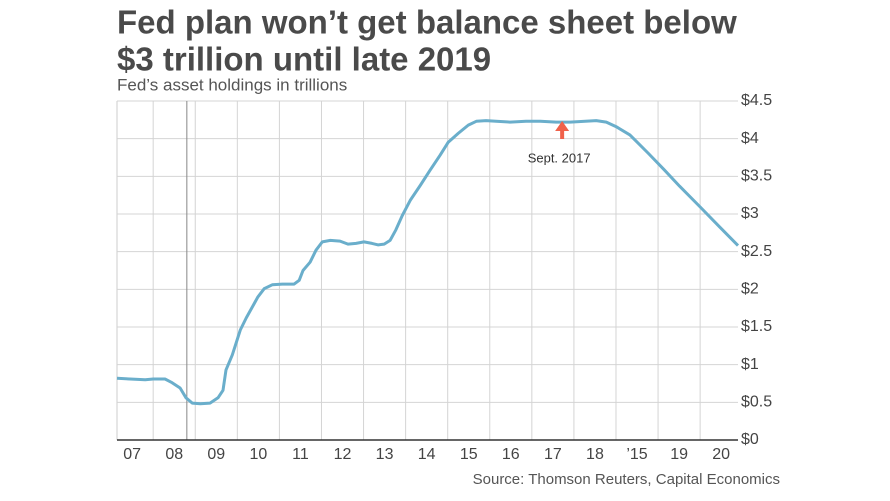 This screenshot has width=890, height=501. What do you see at coordinates (232, 84) in the screenshot?
I see `chart-subtitle: Fed’s asset holdings in trillions` at bounding box center [232, 84].